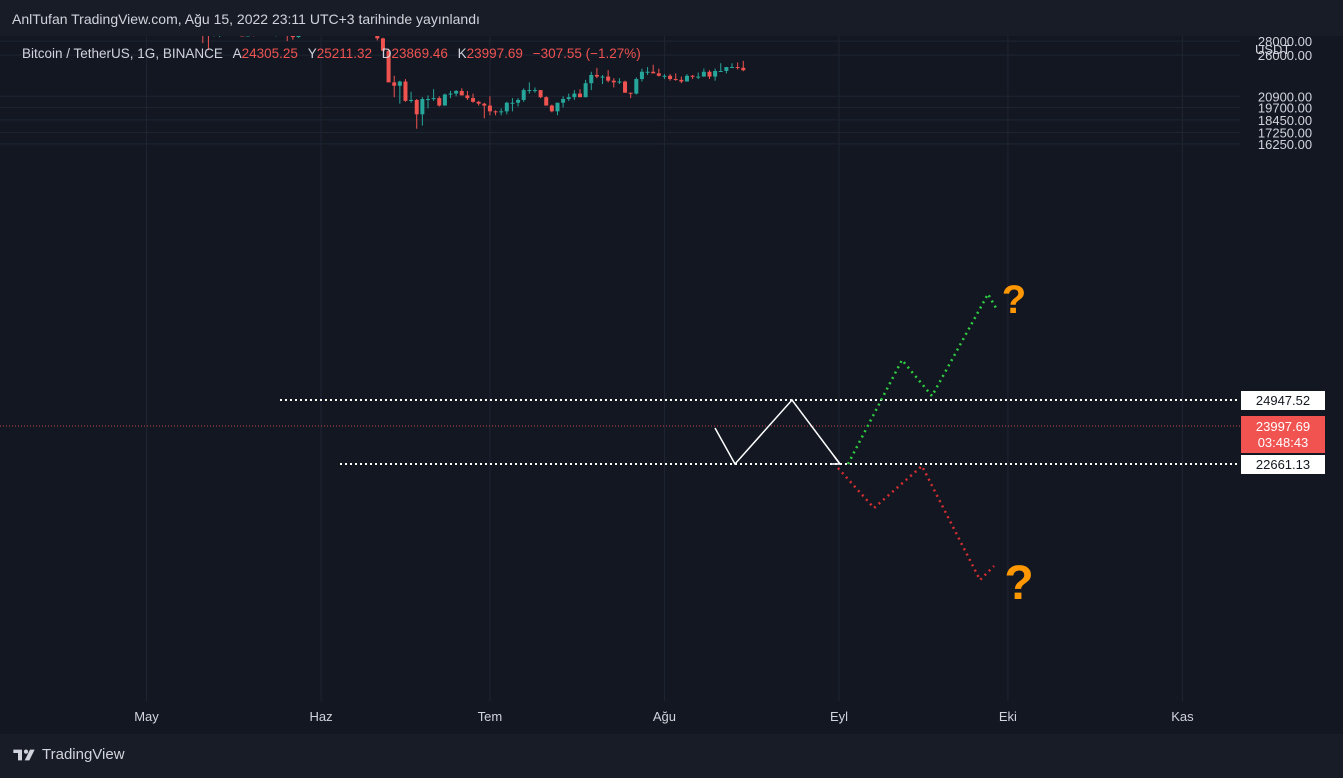 This screenshot has height=778, width=1343. Describe the element at coordinates (777, 432) in the screenshot. I see `projection-path-white` at that location.